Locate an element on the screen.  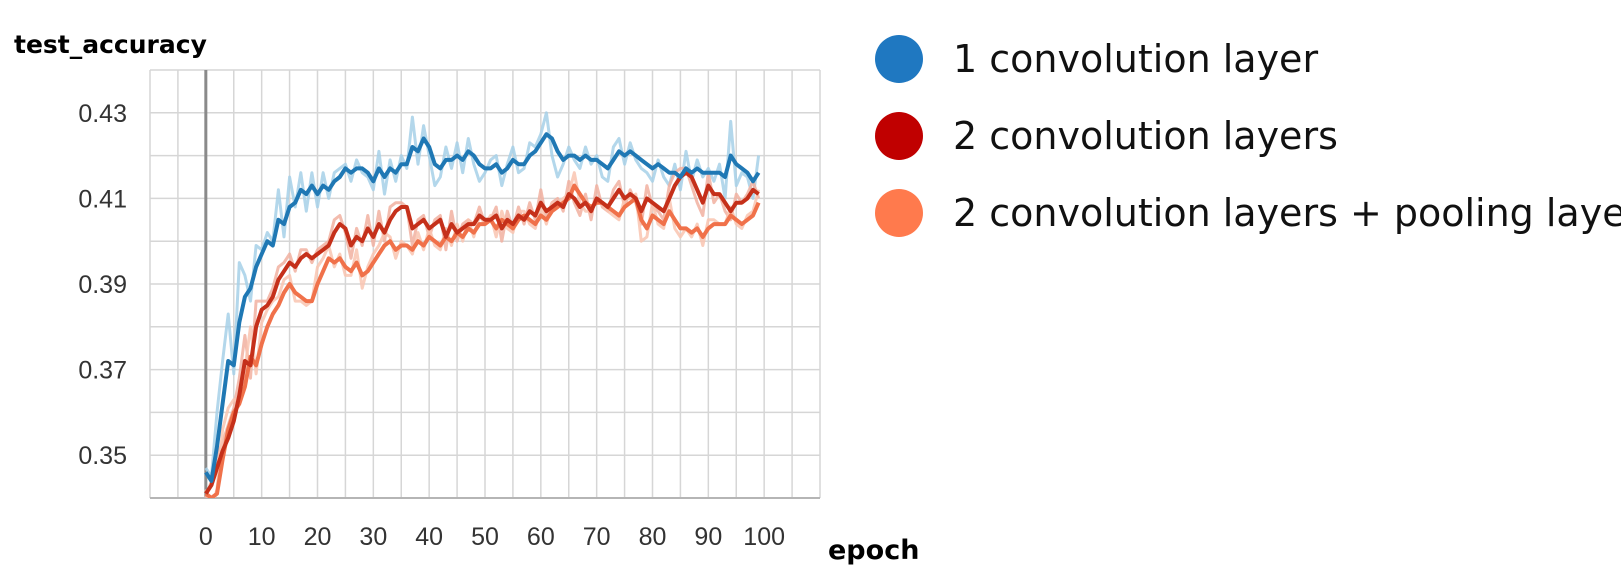
x-tick-label: 90 is located at coordinates (708, 537).